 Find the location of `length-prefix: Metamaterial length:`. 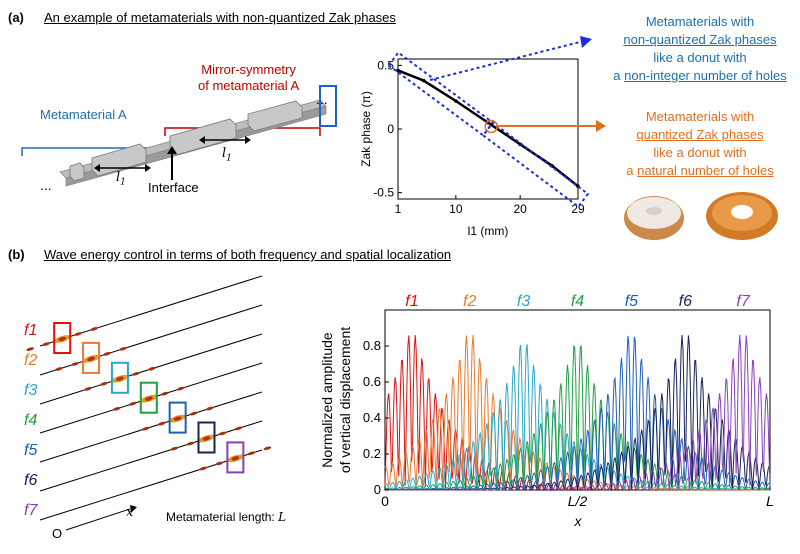

length-prefix: Metamaterial length: is located at coordinates (222, 517).